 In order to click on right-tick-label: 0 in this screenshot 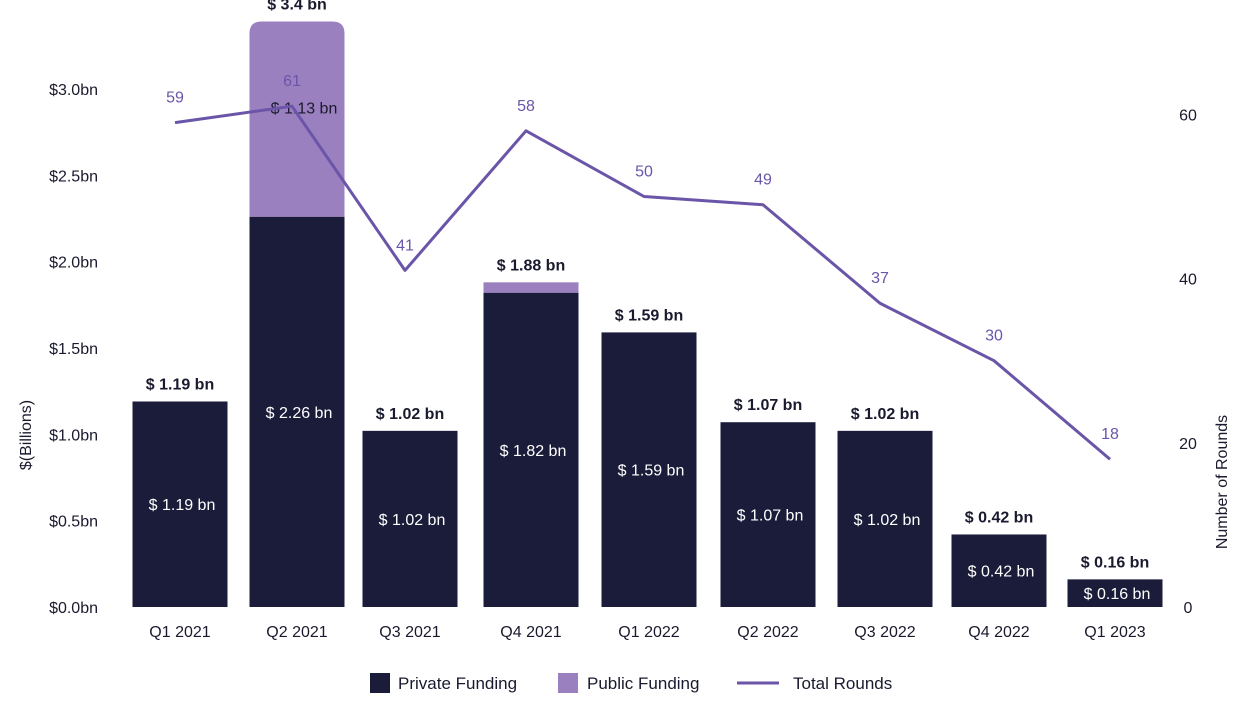, I will do `click(1188, 608)`.